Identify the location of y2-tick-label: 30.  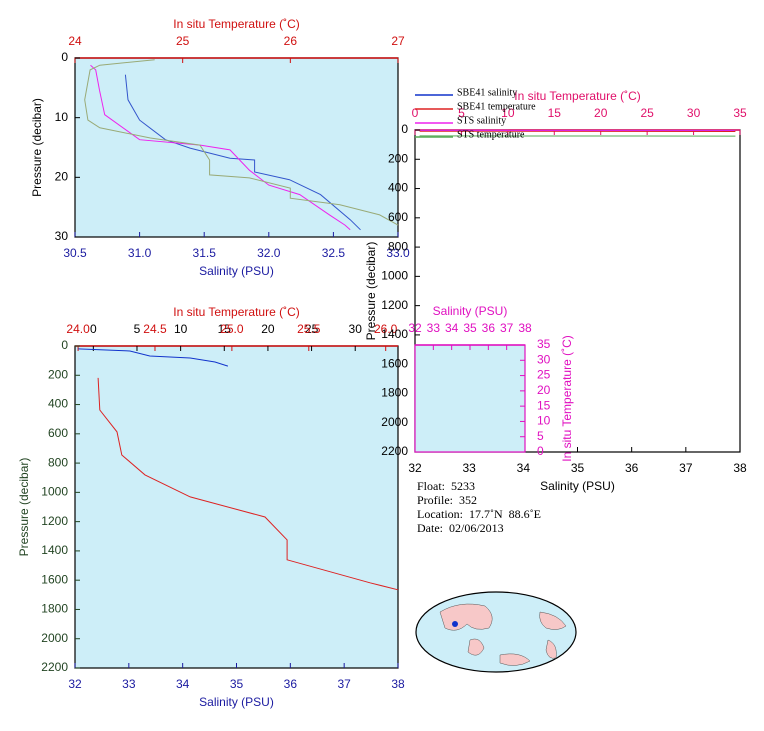
(544, 359).